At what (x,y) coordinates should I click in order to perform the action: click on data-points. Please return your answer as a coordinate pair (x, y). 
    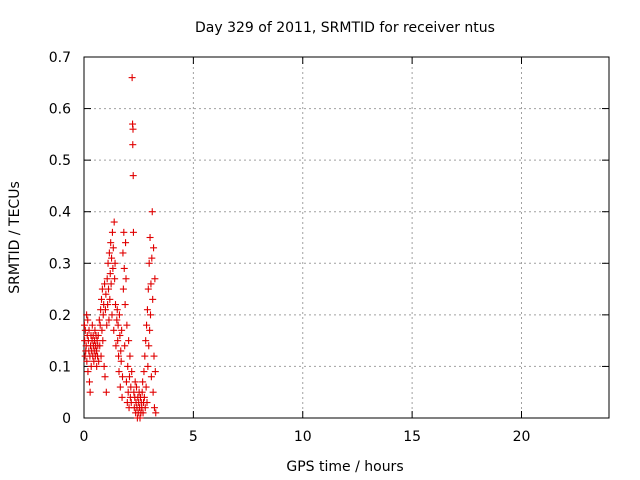
    Looking at the image, I should click on (120, 248).